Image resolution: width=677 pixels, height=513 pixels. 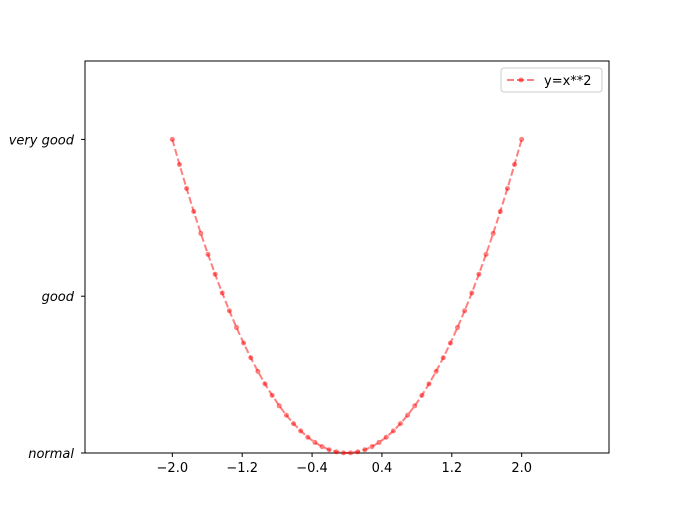 I want to click on legend-box, so click(x=551, y=80).